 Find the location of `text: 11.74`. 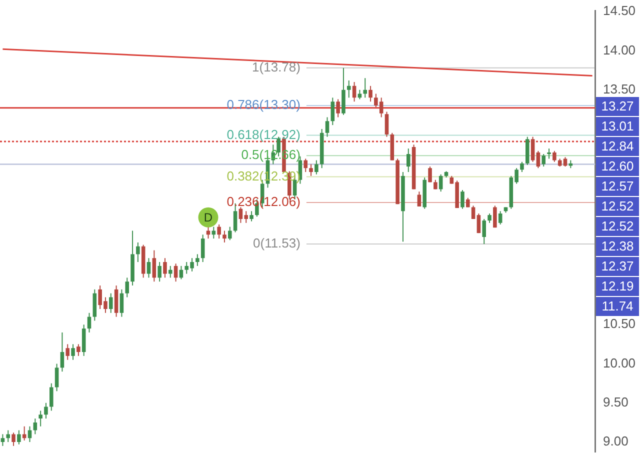

text: 11.74 is located at coordinates (618, 306).